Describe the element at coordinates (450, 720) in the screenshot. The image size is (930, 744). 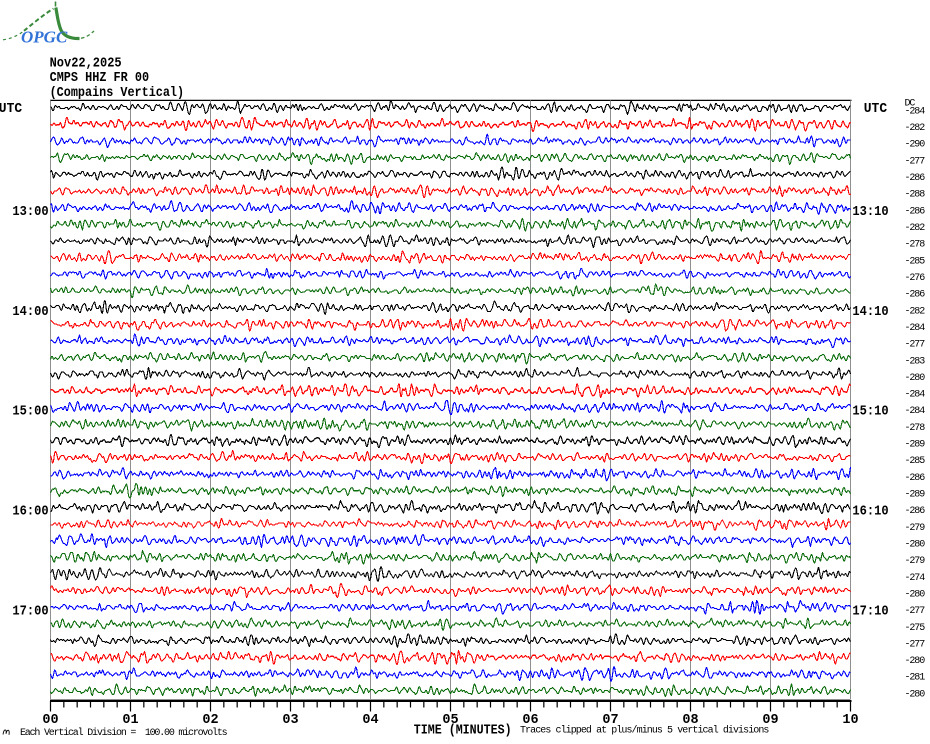
I see `svg-text: 05` at that location.